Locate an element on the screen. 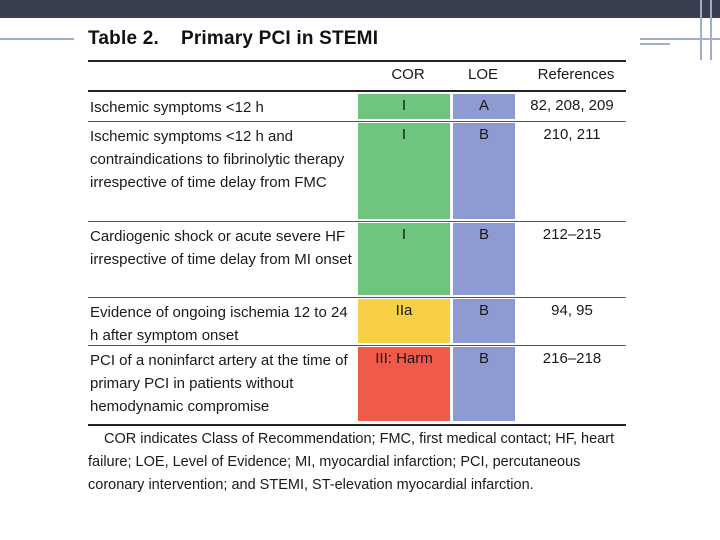 This screenshot has height=540, width=720. header-cor: COR is located at coordinates (408, 74).